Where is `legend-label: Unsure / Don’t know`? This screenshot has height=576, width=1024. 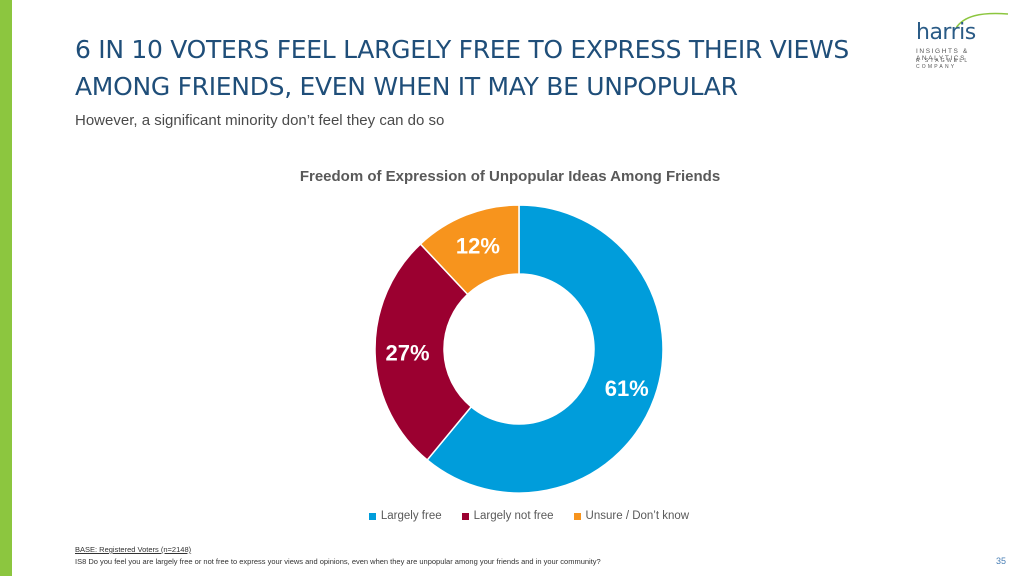
legend-label: Unsure / Don’t know is located at coordinates (637, 516).